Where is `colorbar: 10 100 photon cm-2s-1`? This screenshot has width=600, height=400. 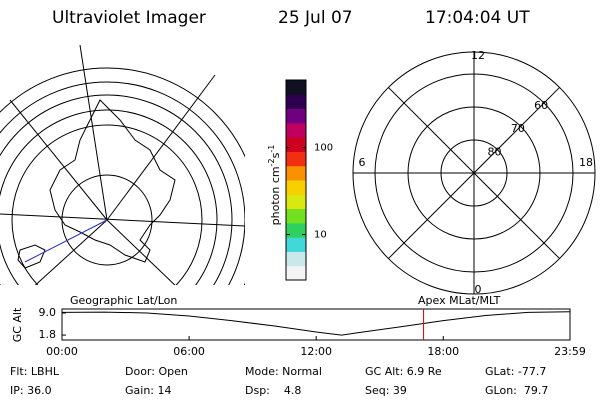
colorbar: 10 100 photon cm-2s-1 is located at coordinates (300, 180).